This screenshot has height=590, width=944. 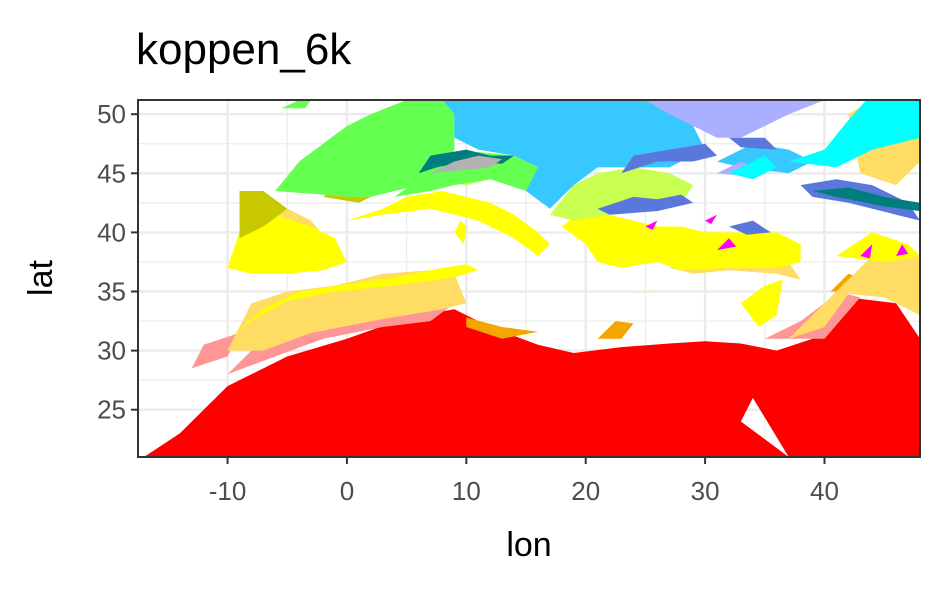 What do you see at coordinates (524, 481) in the screenshot?
I see `x-axis: -10 0 10 20 30 40` at bounding box center [524, 481].